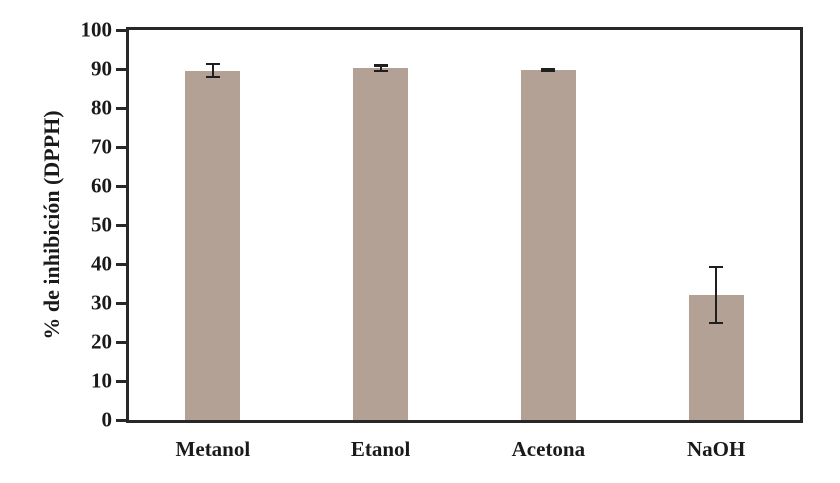 The width and height of the screenshot is (840, 483). What do you see at coordinates (716, 449) in the screenshot?
I see `x-category-label: NaOH` at bounding box center [716, 449].